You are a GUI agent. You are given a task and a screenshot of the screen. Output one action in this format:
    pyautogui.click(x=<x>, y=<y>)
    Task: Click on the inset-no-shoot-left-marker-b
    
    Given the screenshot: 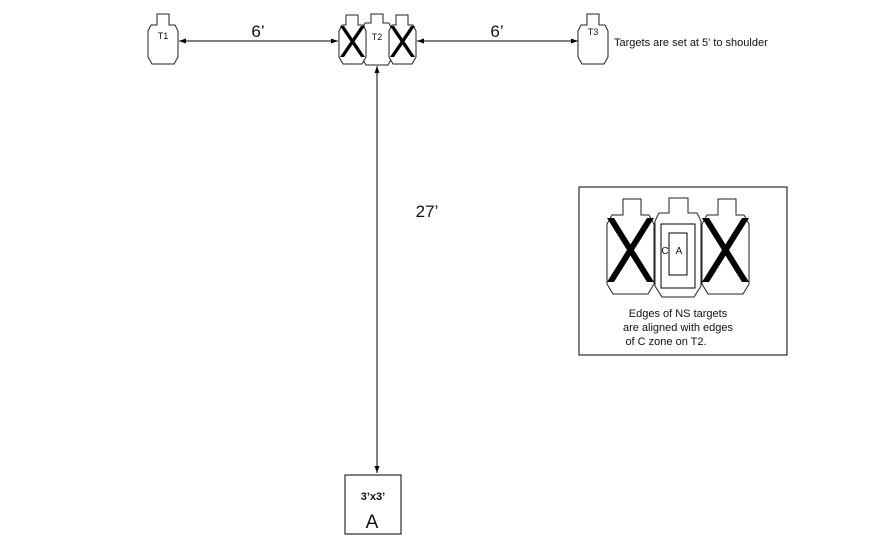 What is the action you would take?
    pyautogui.click(x=630, y=250)
    